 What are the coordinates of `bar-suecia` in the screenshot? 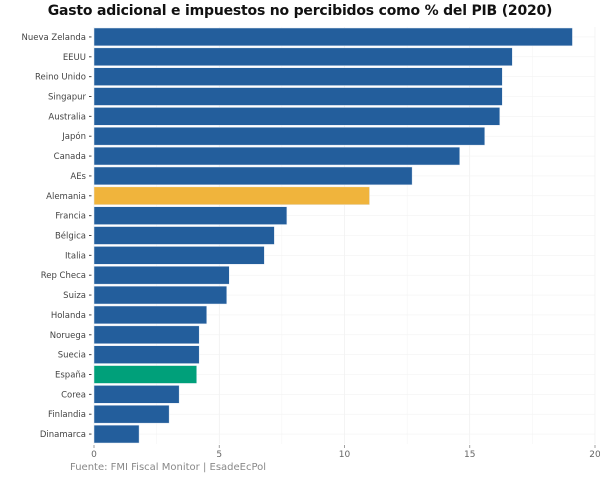 It's located at (146, 354).